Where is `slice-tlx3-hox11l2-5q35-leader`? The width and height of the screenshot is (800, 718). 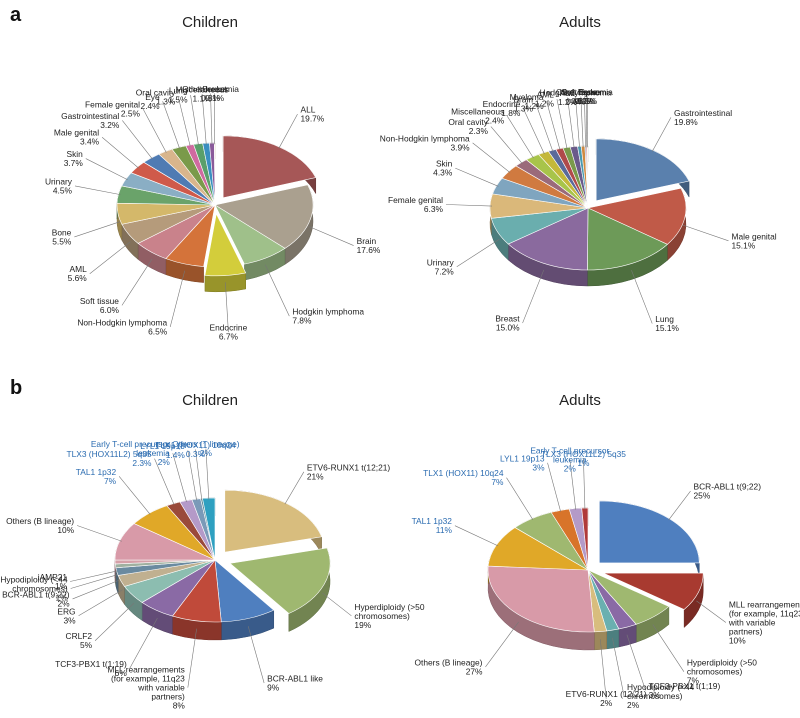
slice-tlx3-hox11l2-5q35-leader is located at coordinates (164, 481).